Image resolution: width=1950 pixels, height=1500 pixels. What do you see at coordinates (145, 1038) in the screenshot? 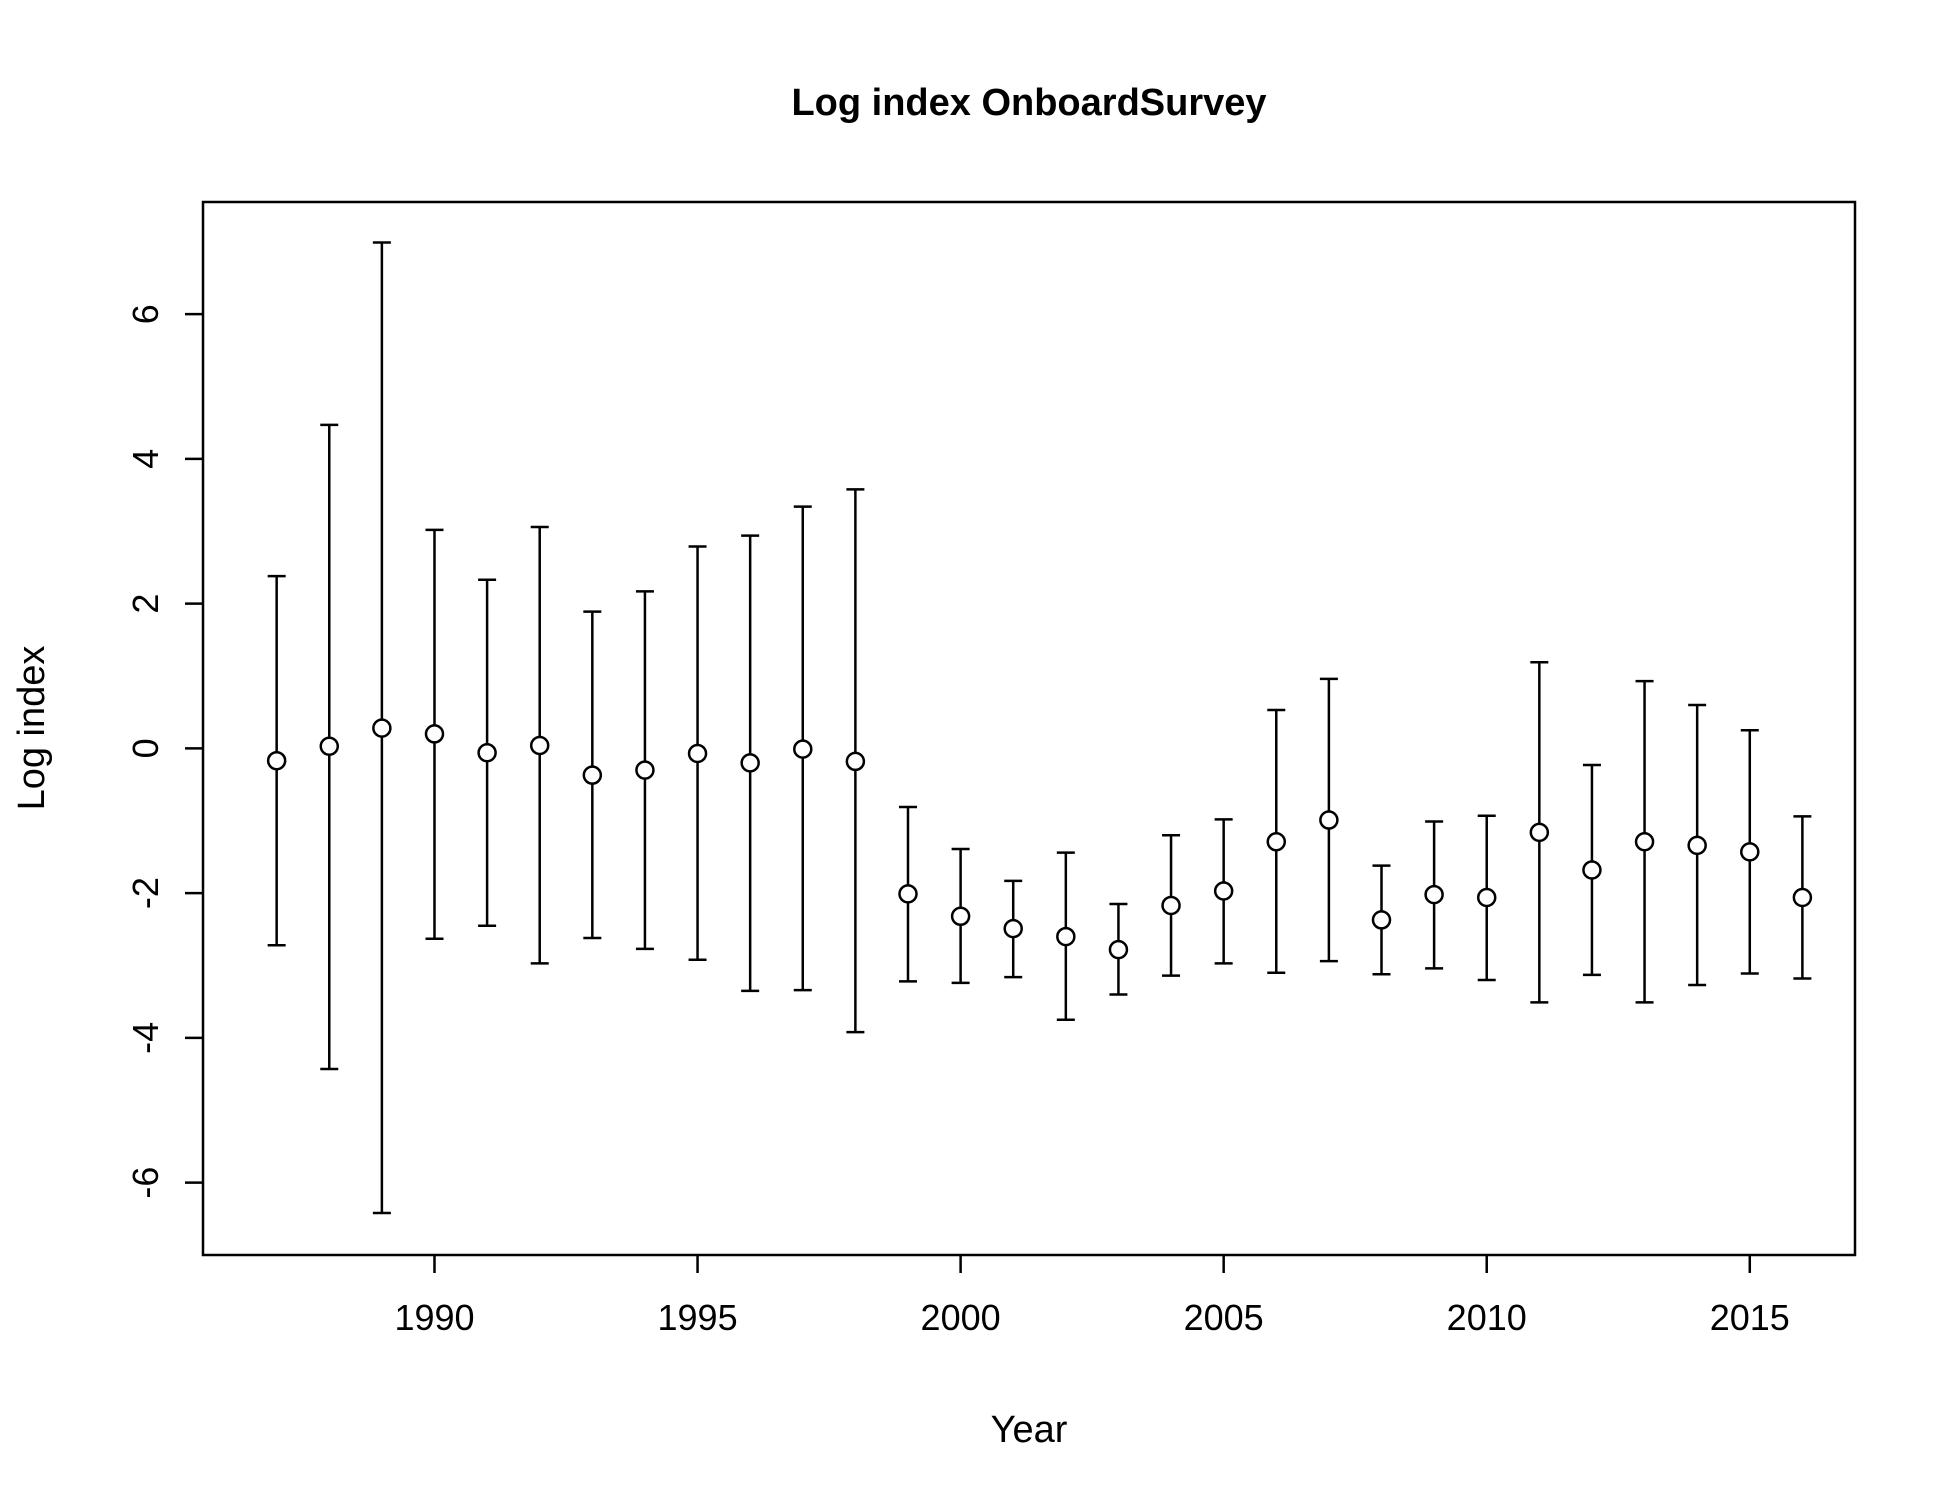
I see `y-tick-label: -4` at bounding box center [145, 1038].